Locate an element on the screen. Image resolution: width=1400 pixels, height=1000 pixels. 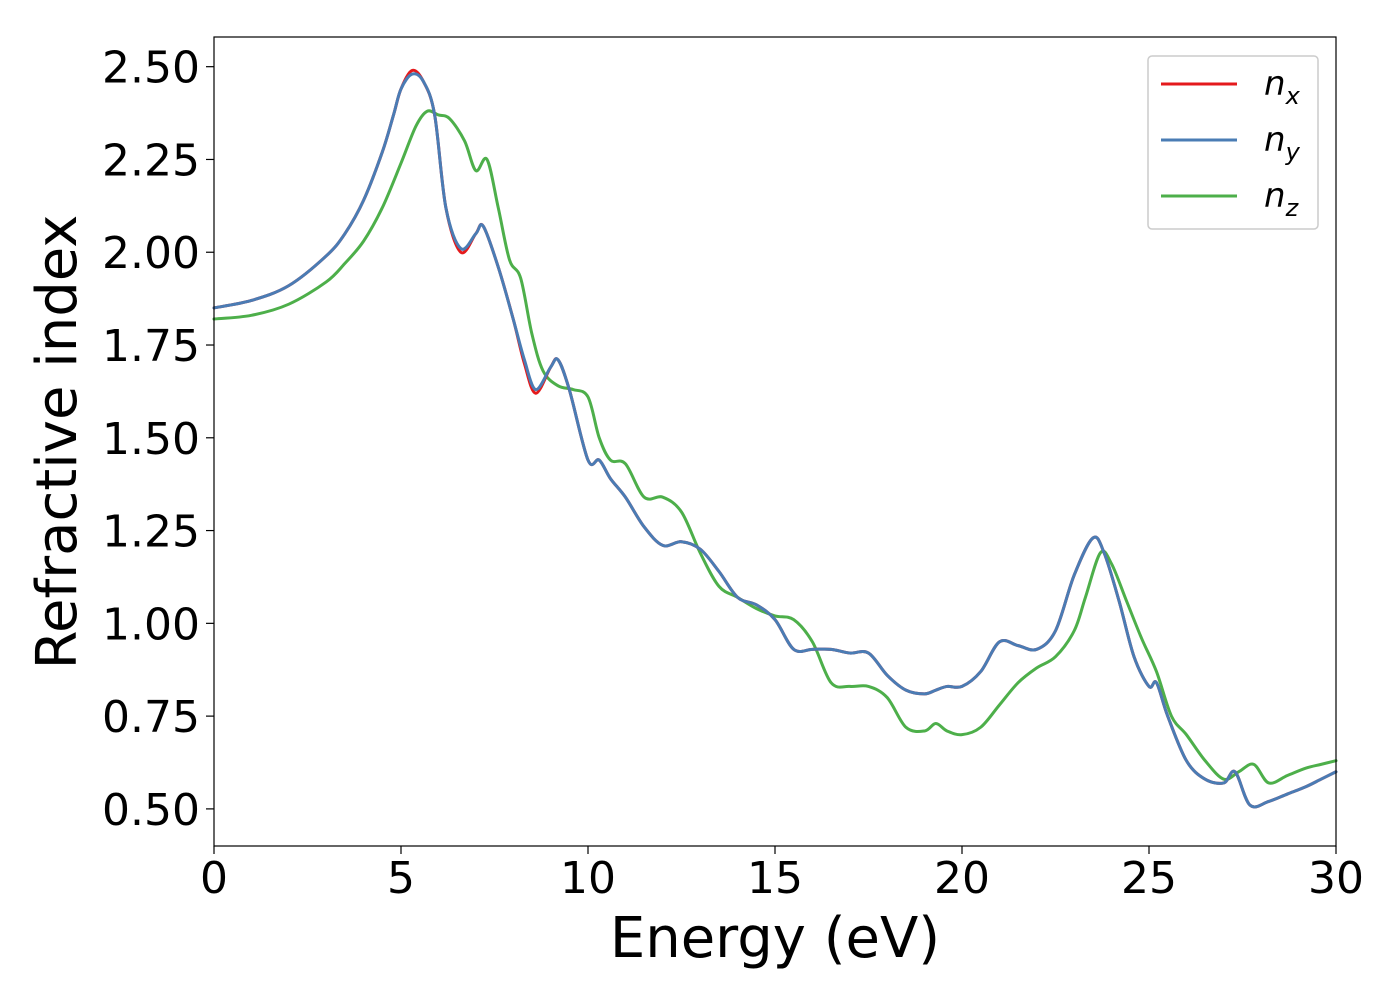
legend: nx ny nz is located at coordinates (1233, 142).